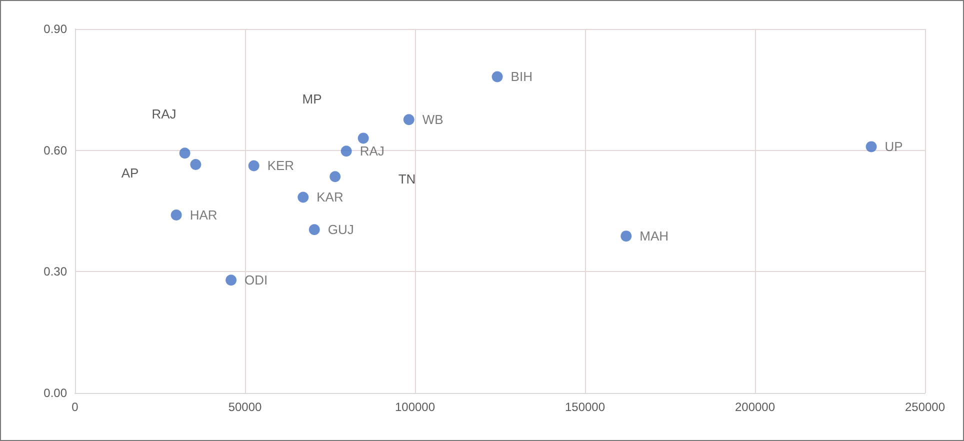 The image size is (964, 441). What do you see at coordinates (407, 179) in the screenshot?
I see `annotation: TN` at bounding box center [407, 179].